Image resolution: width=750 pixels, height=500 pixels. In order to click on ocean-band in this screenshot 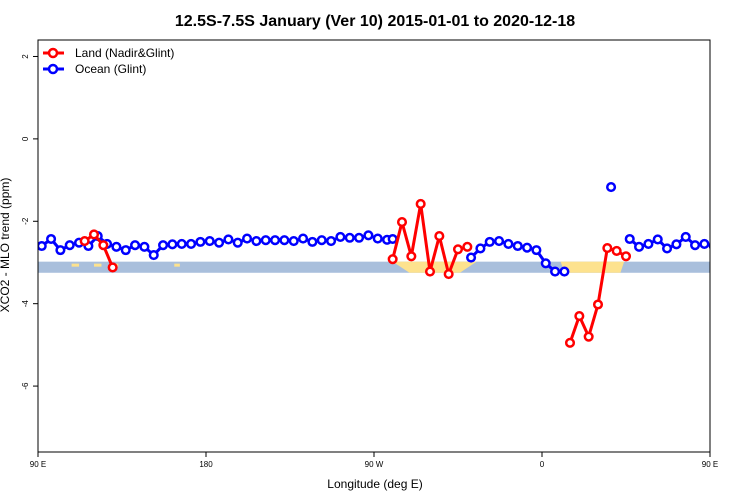, I will do `click(374, 267)`.